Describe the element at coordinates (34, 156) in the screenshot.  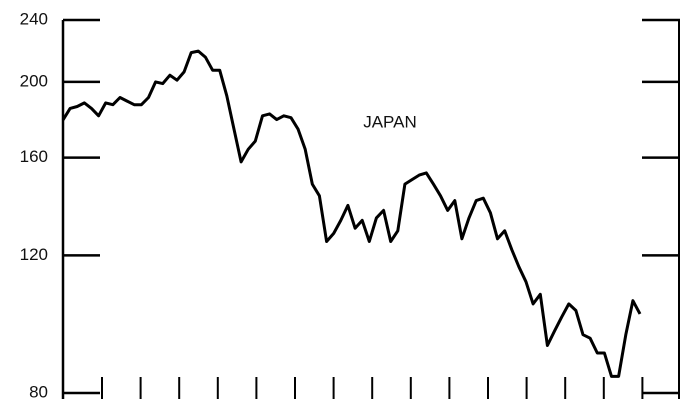
I see `y-tick-label: 160` at that location.